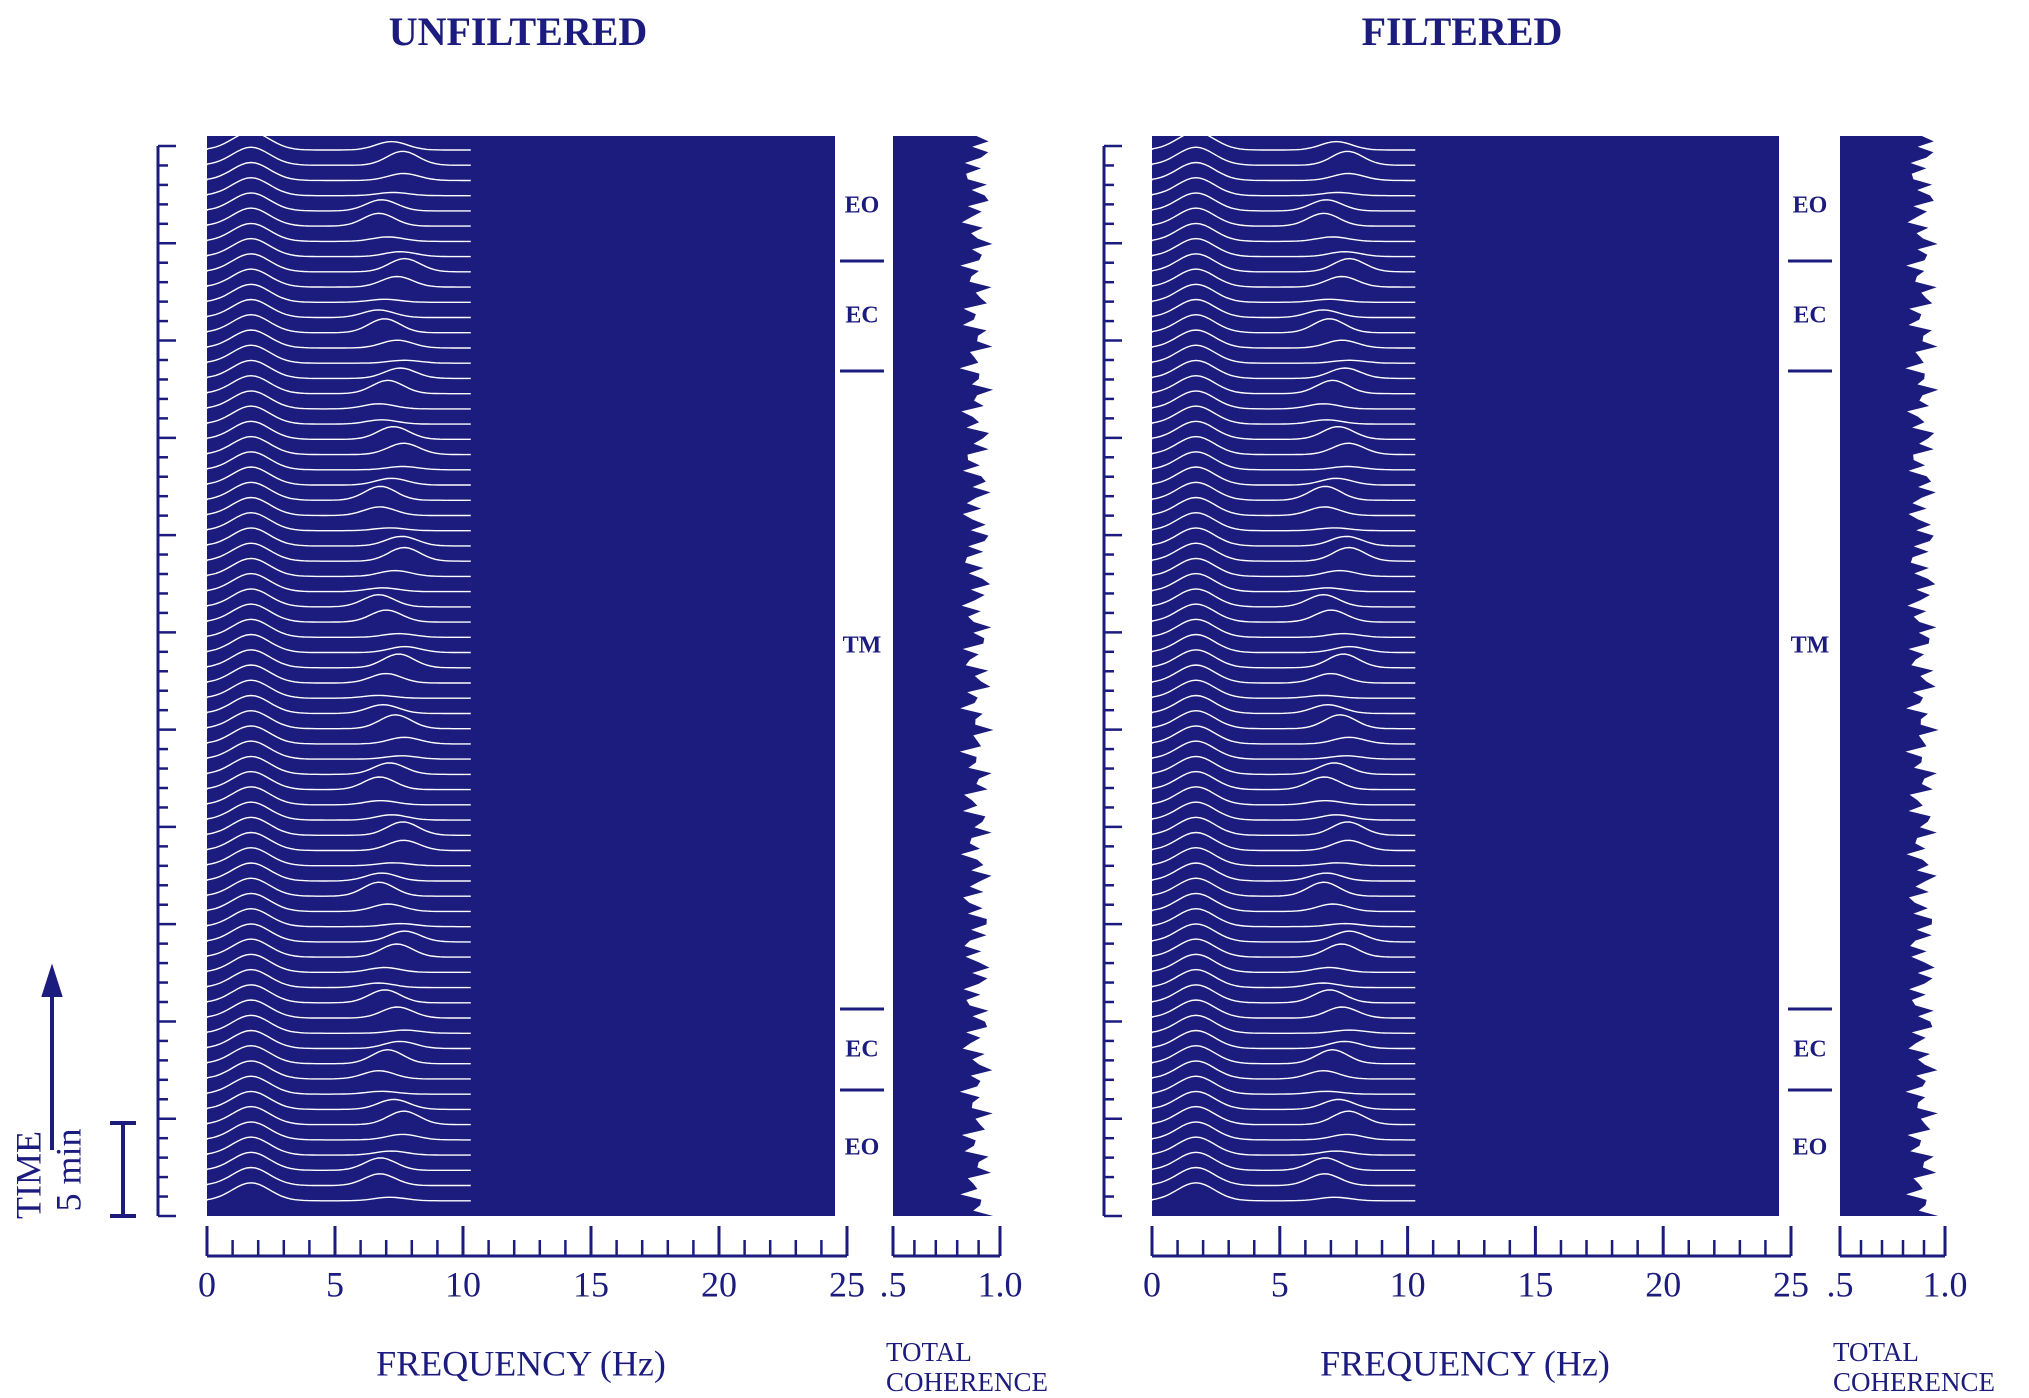 This screenshot has width=2029, height=1398. Describe the element at coordinates (88, 1090) in the screenshot. I see `time-scale` at that location.